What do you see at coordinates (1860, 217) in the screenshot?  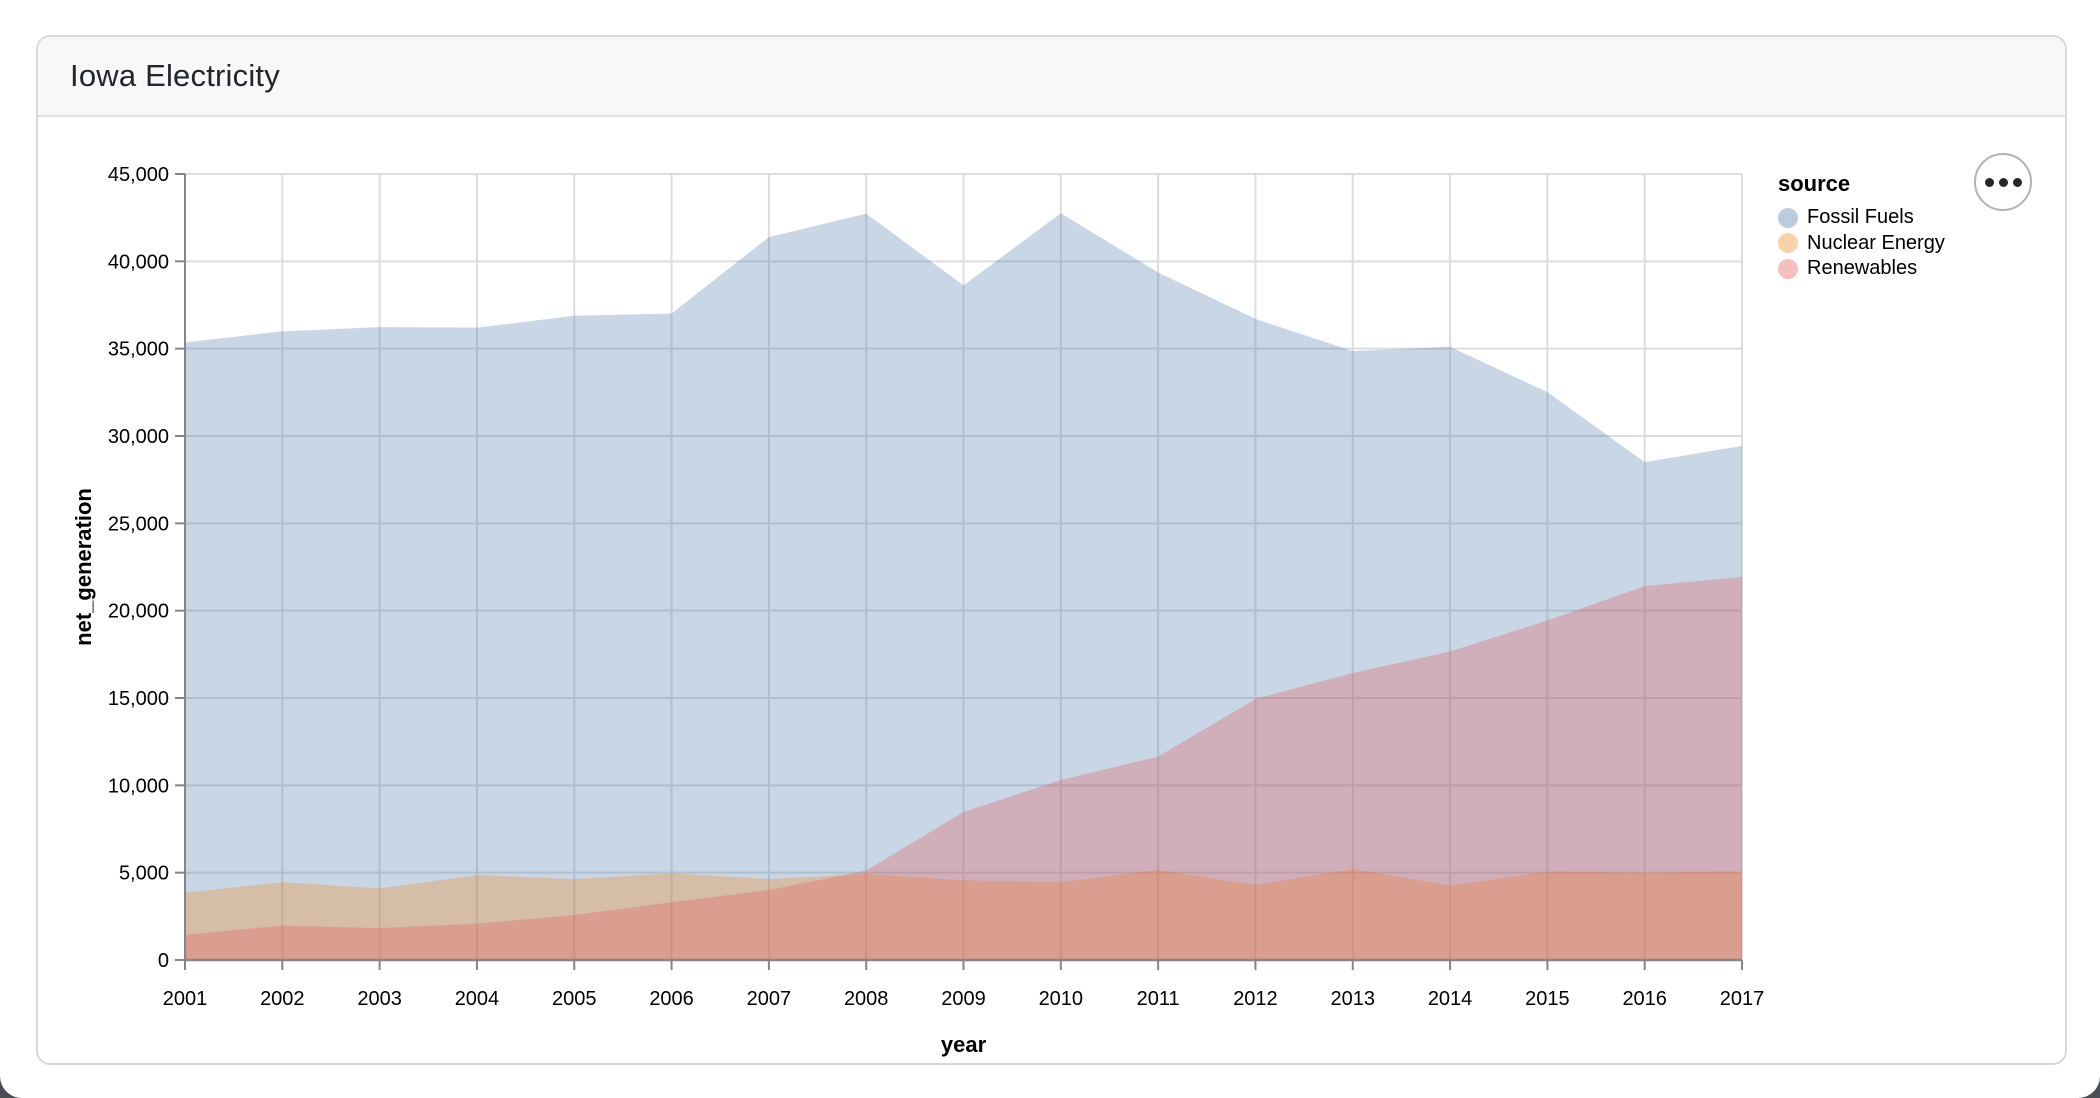 I see `legend-label: Fossil Fuels` at bounding box center [1860, 217].